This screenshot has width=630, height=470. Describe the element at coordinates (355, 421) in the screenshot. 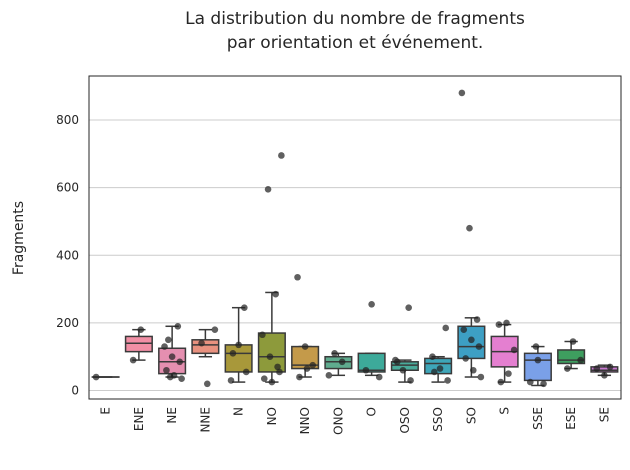

I see `x-tick-labels: E ENE NE NNE N NO NNO ONO O OSO SSO SO S SSE ESE SE` at that location.